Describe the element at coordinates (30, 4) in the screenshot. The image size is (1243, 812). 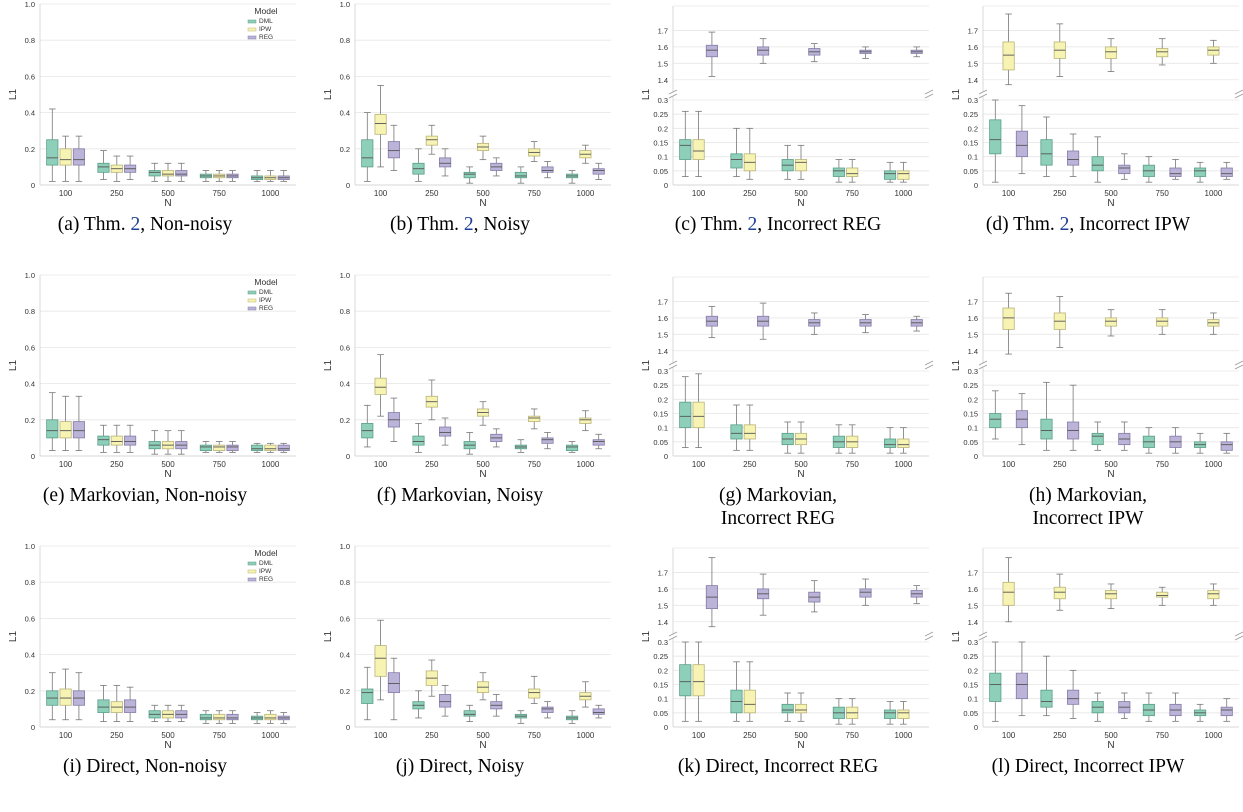
I see `y-tick-label: 1.0` at that location.